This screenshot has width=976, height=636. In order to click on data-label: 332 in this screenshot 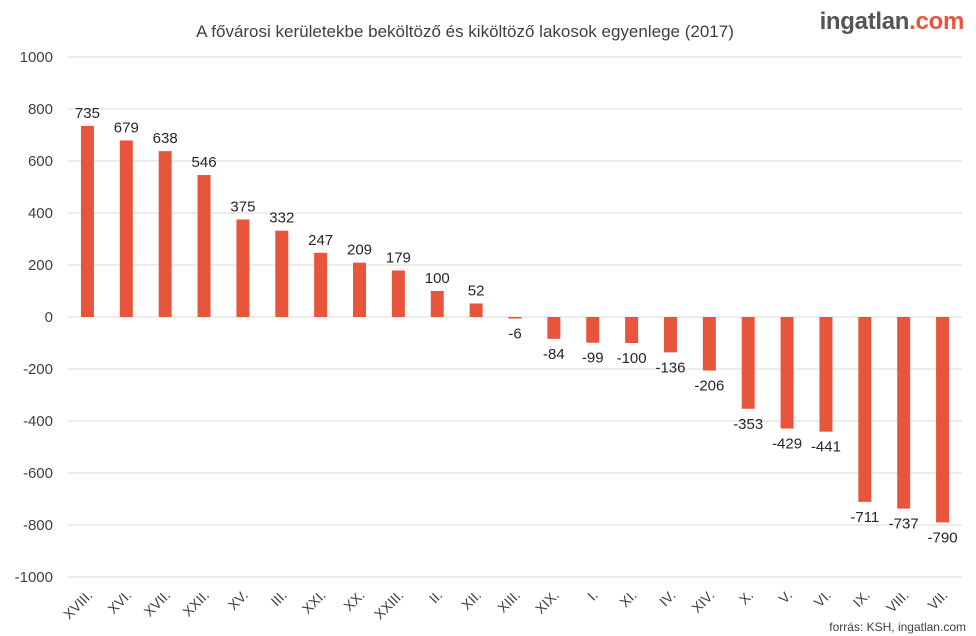, I will do `click(281, 218)`.